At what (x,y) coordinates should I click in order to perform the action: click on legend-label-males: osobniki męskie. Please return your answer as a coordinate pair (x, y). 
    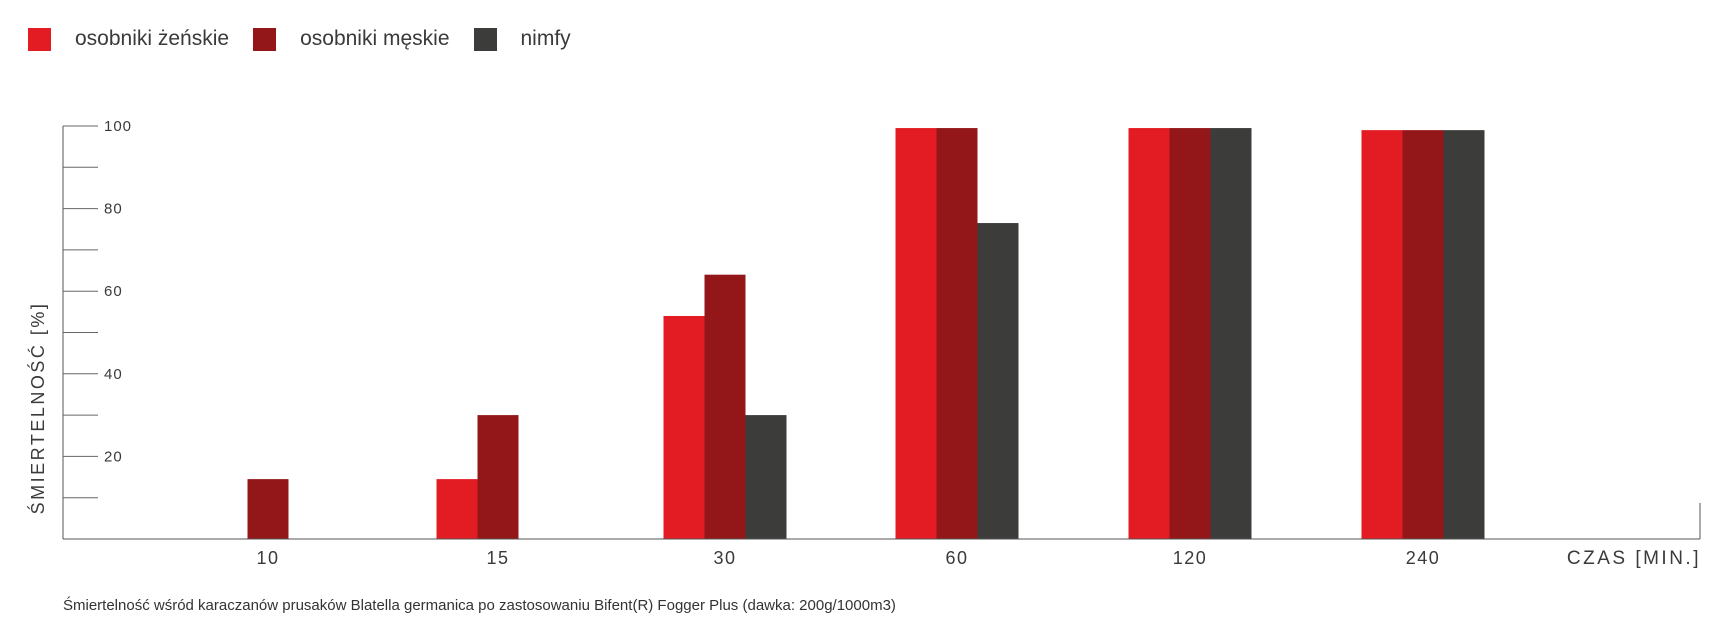
    Looking at the image, I should click on (375, 38).